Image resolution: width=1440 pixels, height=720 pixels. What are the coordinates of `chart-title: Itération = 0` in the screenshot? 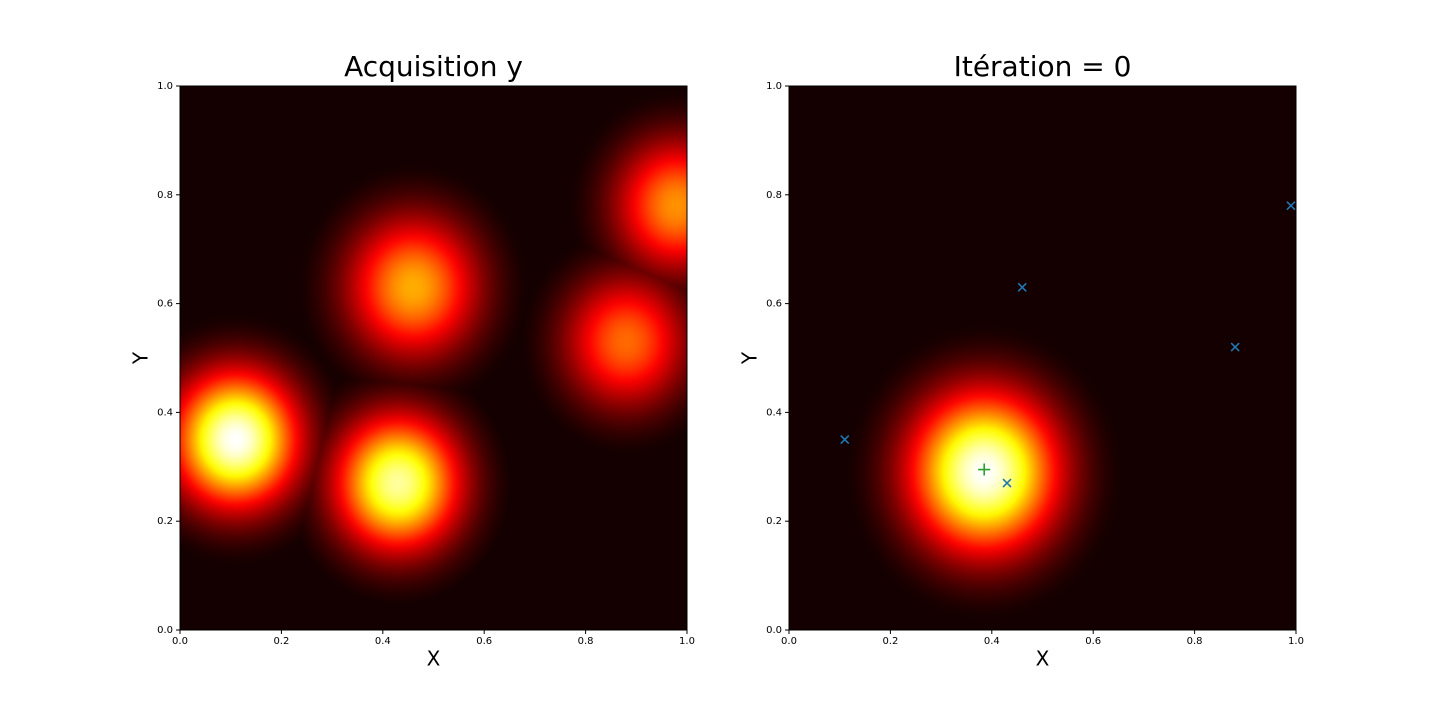 It's located at (1043, 66).